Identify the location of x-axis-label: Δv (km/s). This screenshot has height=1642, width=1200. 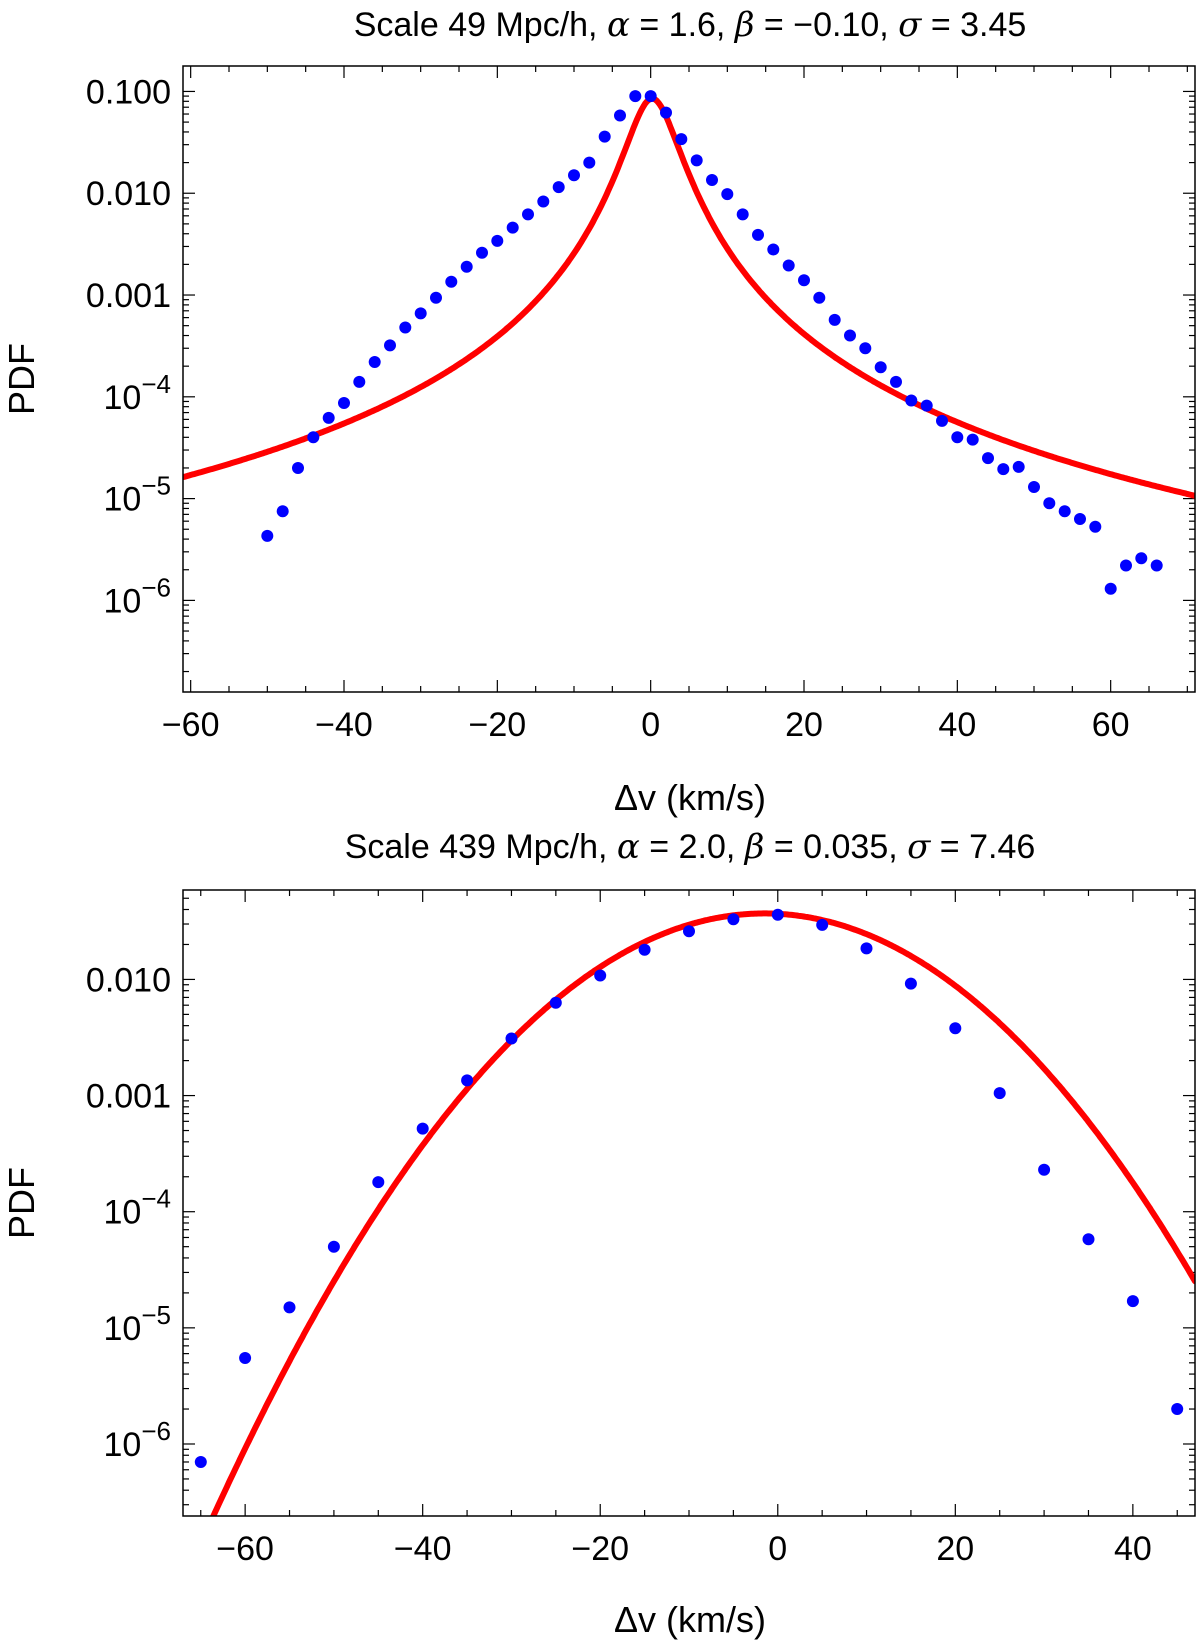
(690, 797).